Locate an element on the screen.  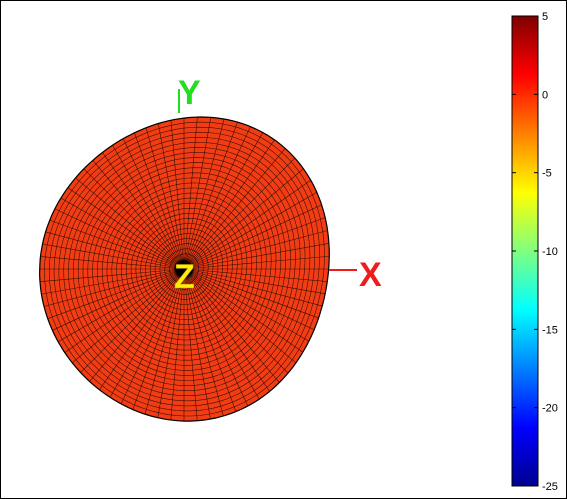
colorbar-tick-label: -25 is located at coordinates (550, 487).